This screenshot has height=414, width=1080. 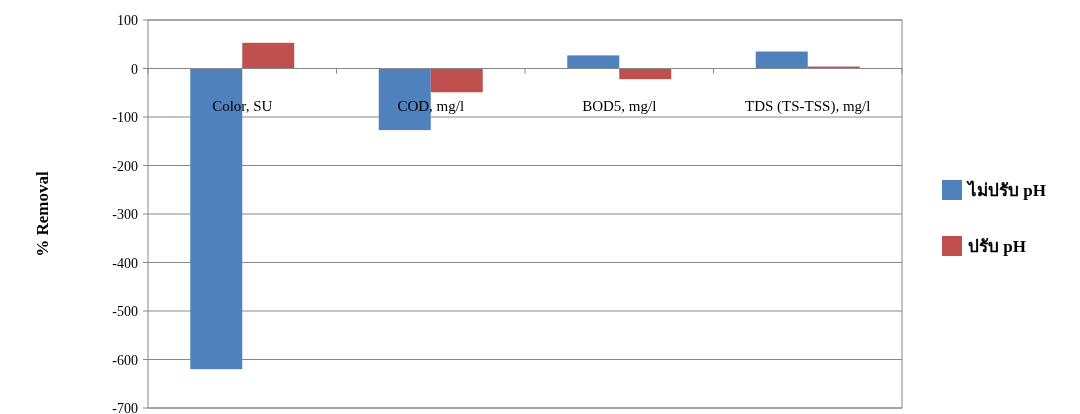 What do you see at coordinates (134, 69) in the screenshot?
I see `y-tick-label: 0` at bounding box center [134, 69].